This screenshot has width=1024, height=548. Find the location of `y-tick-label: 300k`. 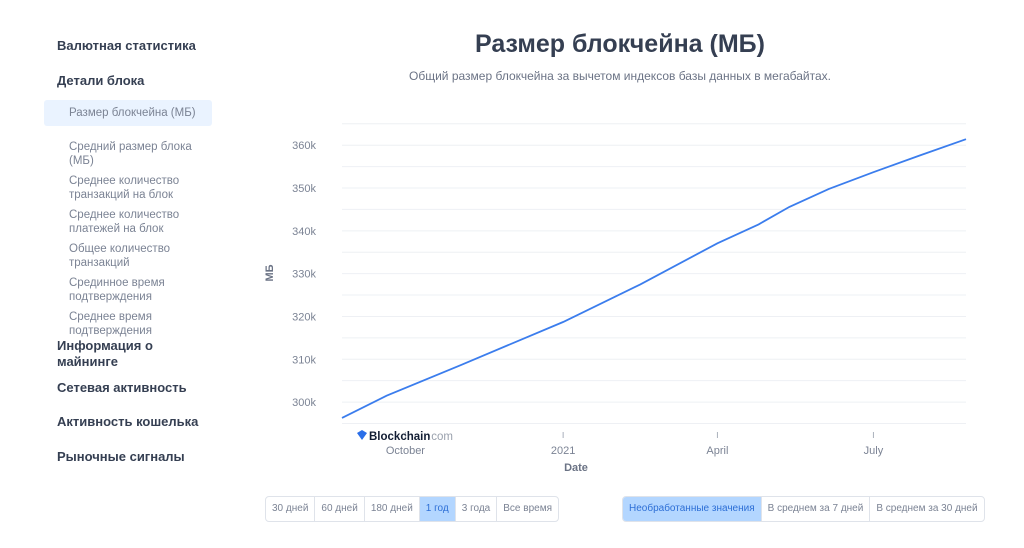

y-tick-label: 300k is located at coordinates (304, 403).